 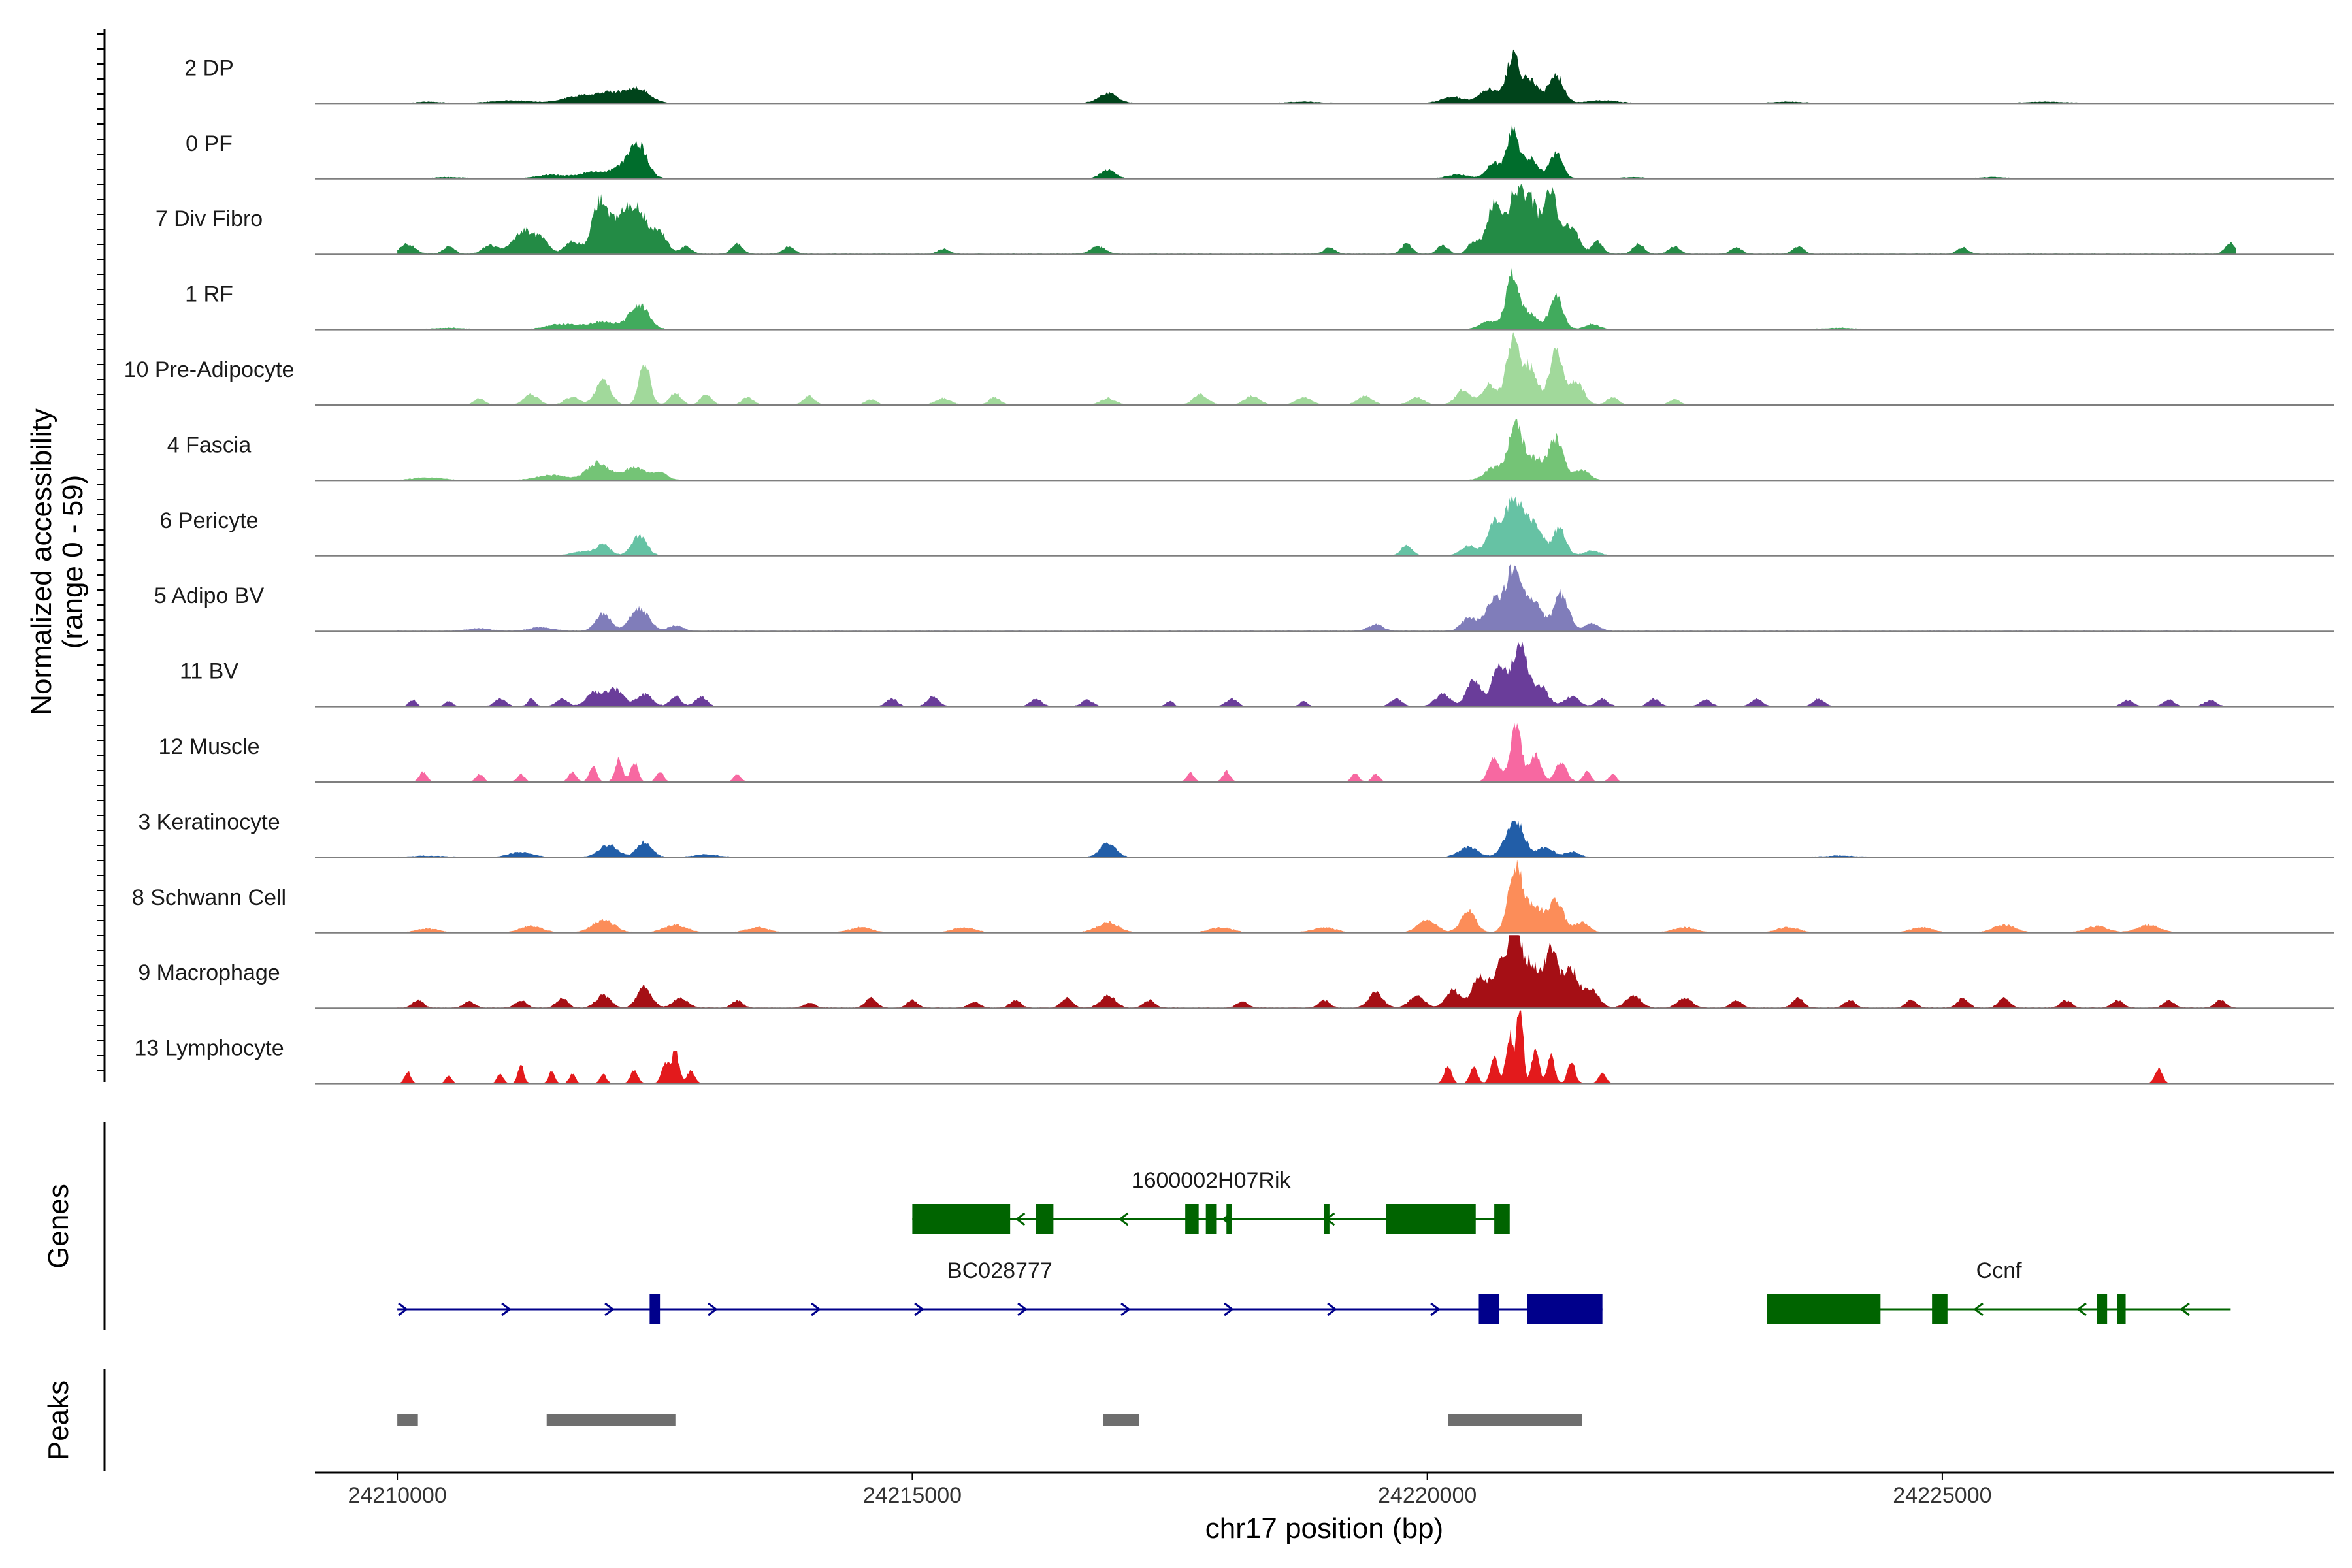 I want to click on track-label: 6 Pericyte, so click(x=208, y=520).